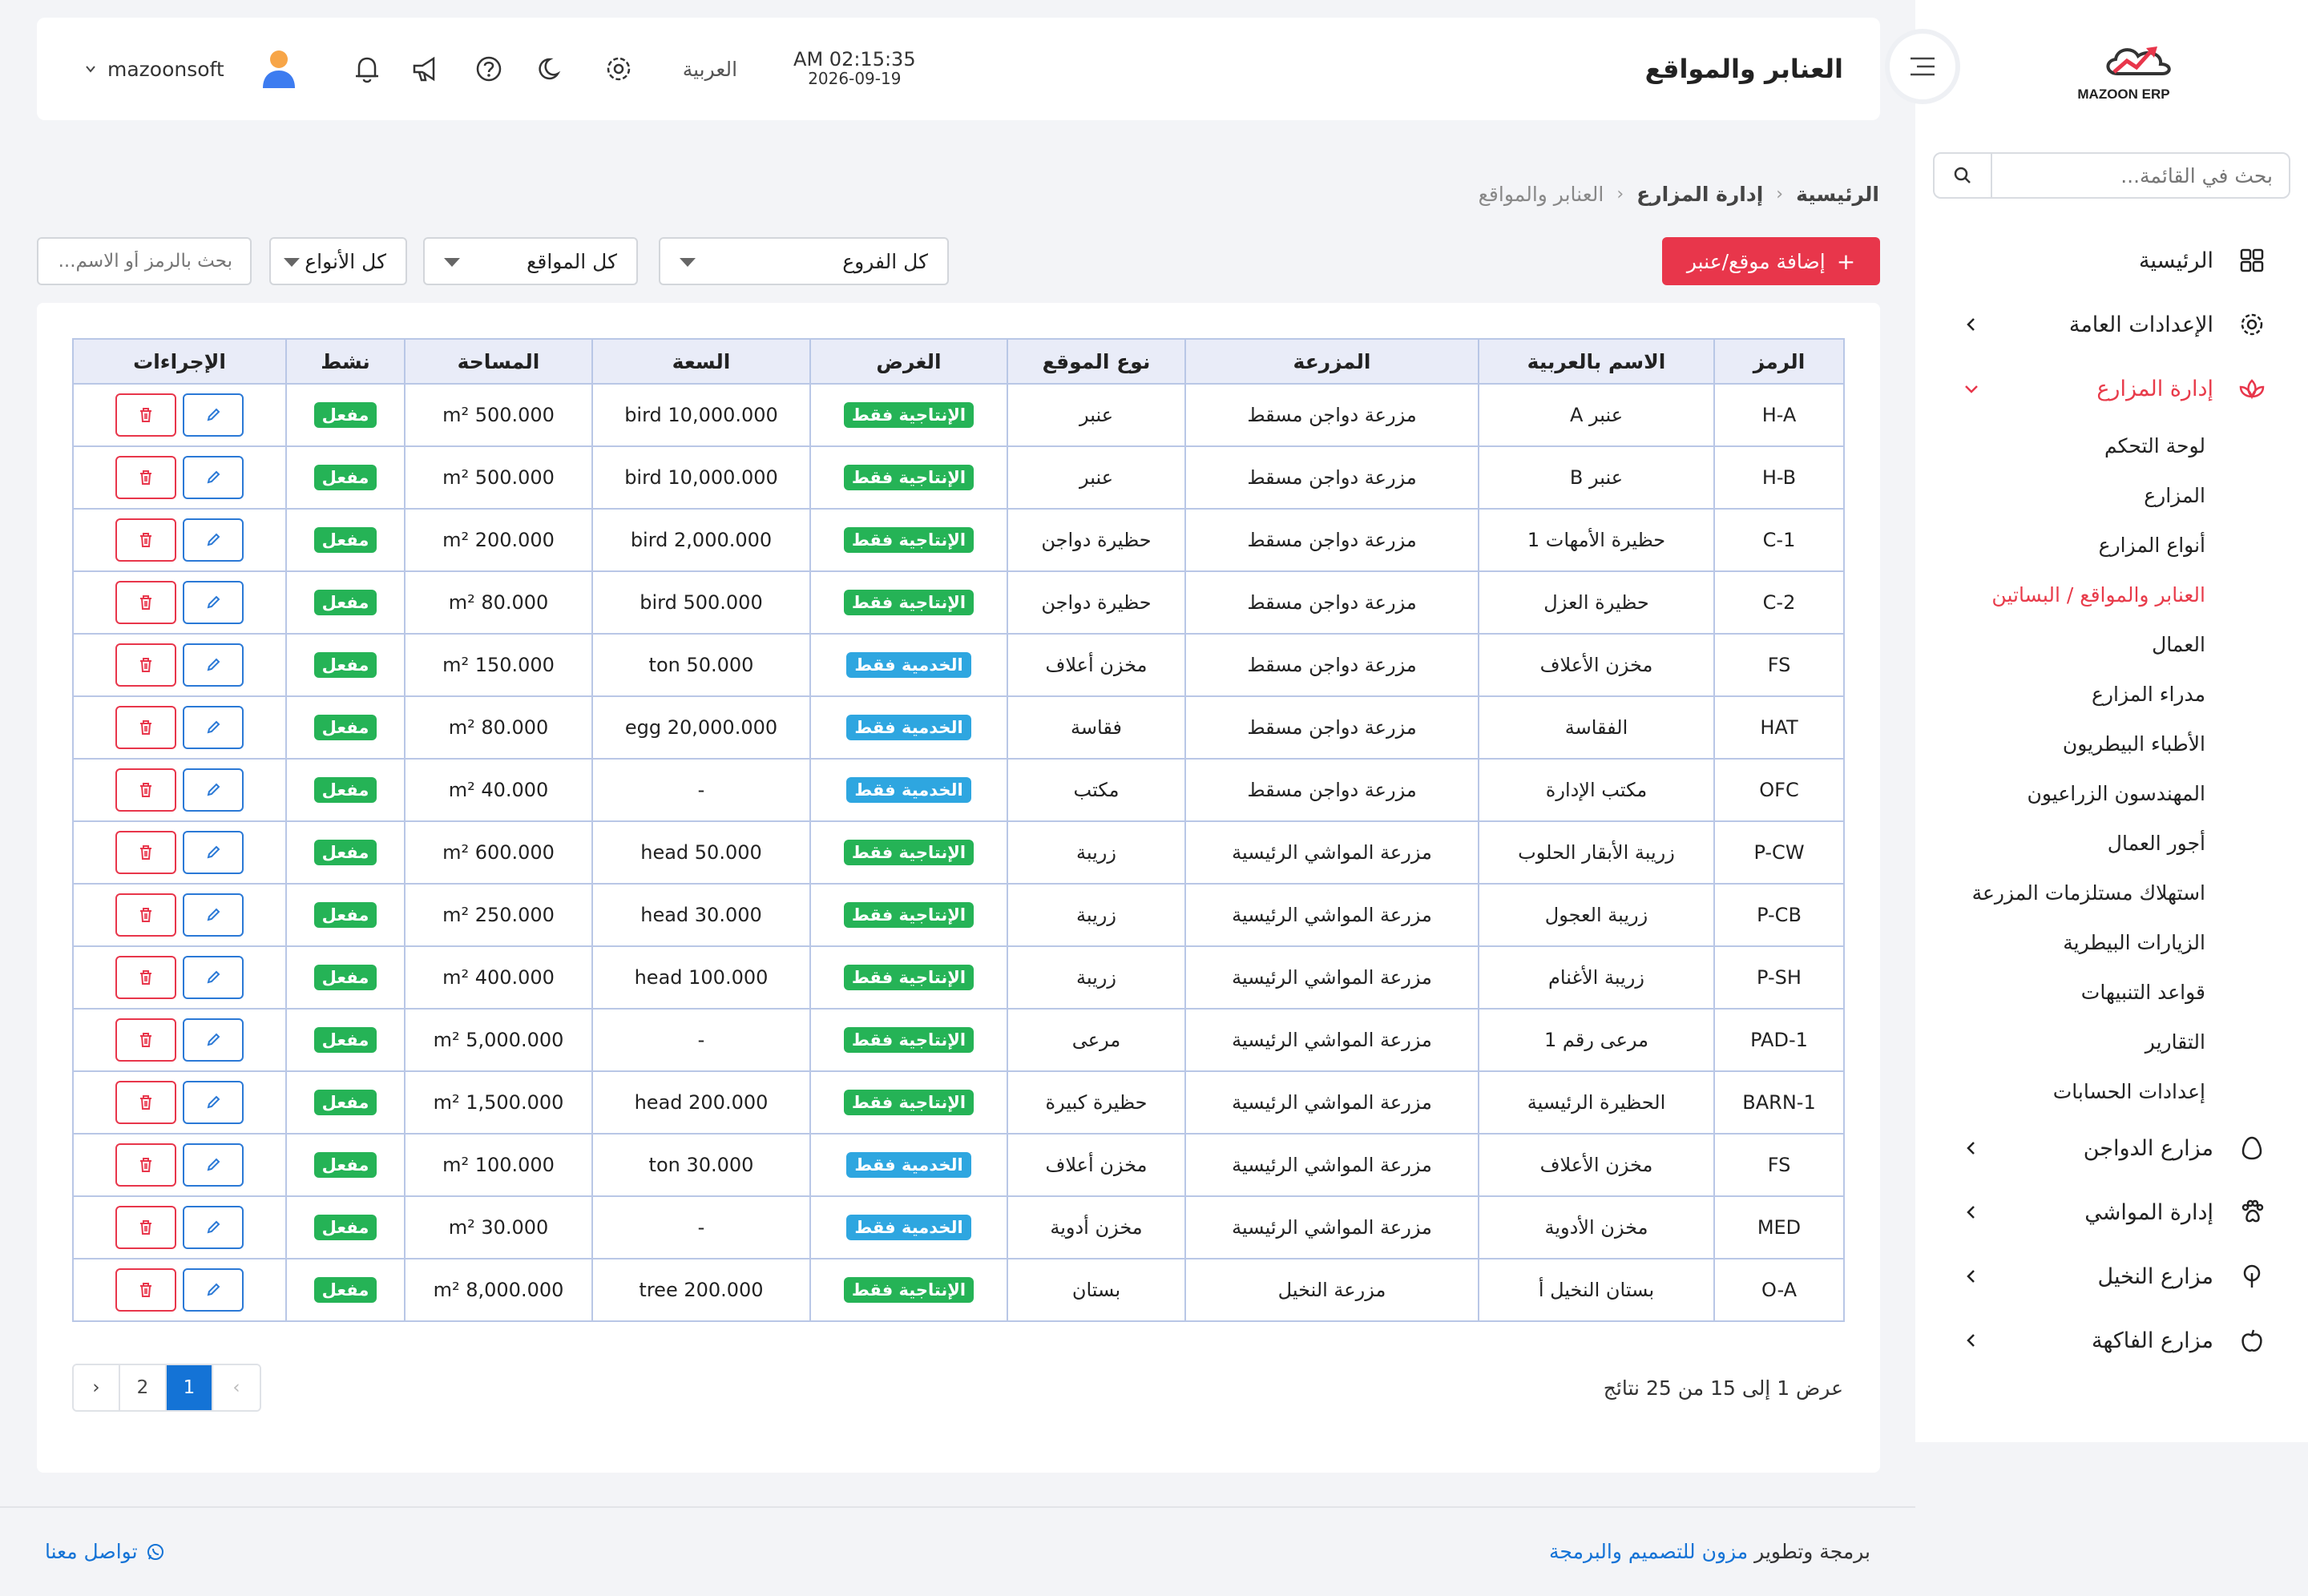  I want to click on language-switch: العربية, so click(710, 69).